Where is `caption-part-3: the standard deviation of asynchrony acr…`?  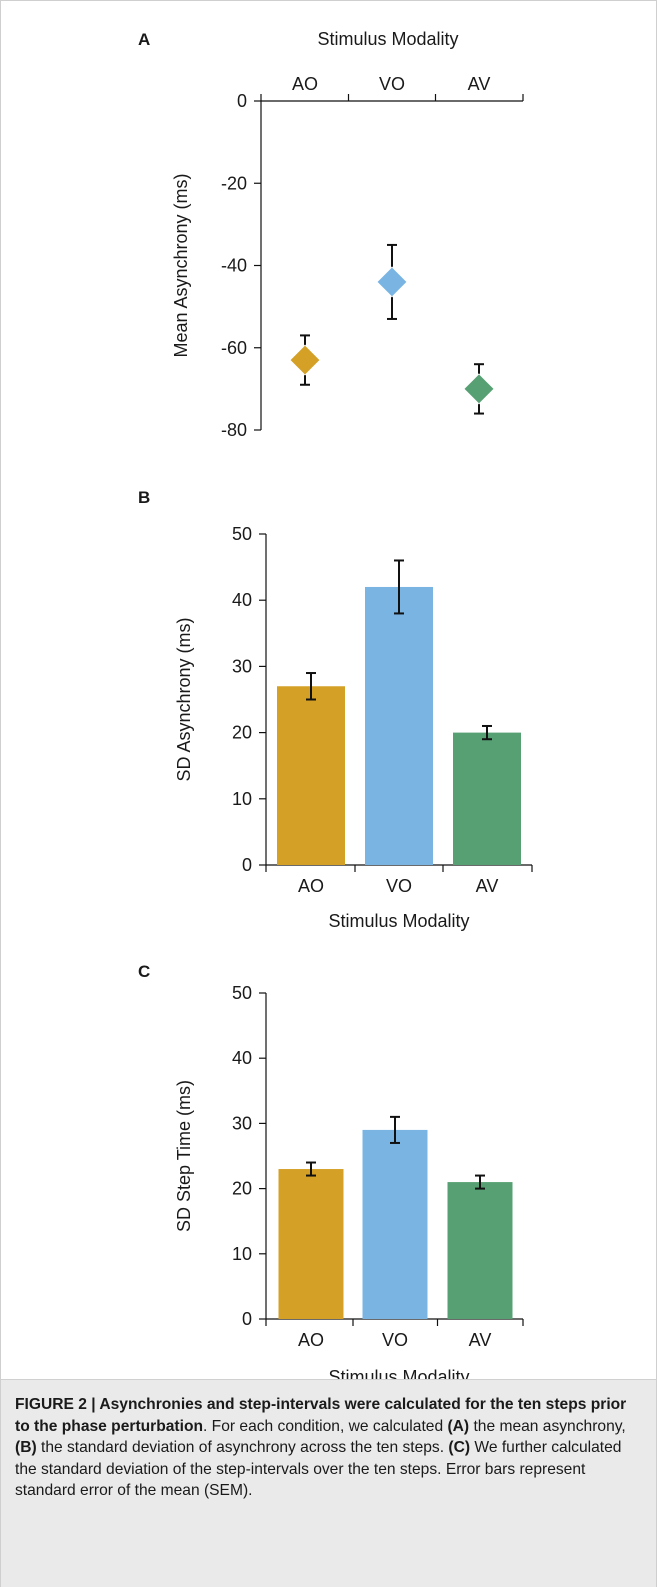 caption-part-3: the standard deviation of asynchrony acr… is located at coordinates (242, 1447).